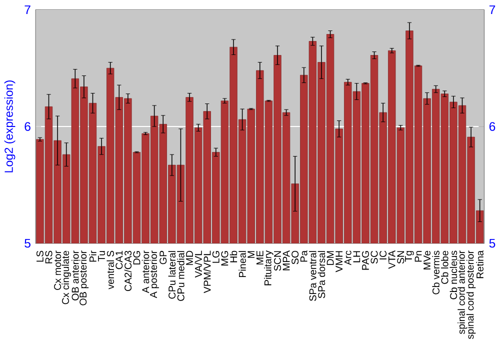  I want to click on x-tick-label: OB anterior, so click(75, 275).